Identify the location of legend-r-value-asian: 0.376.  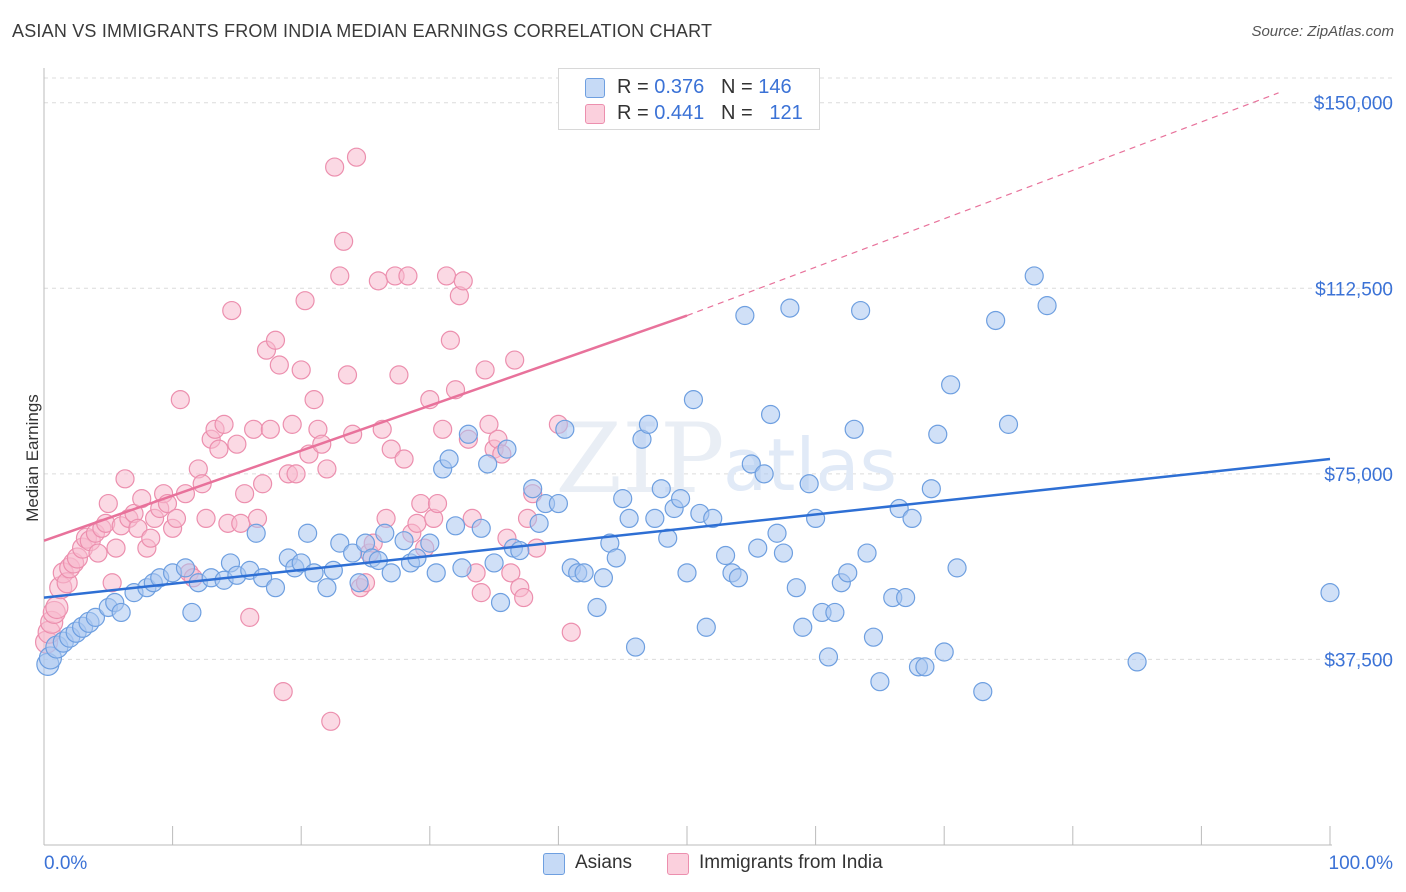
(679, 87).